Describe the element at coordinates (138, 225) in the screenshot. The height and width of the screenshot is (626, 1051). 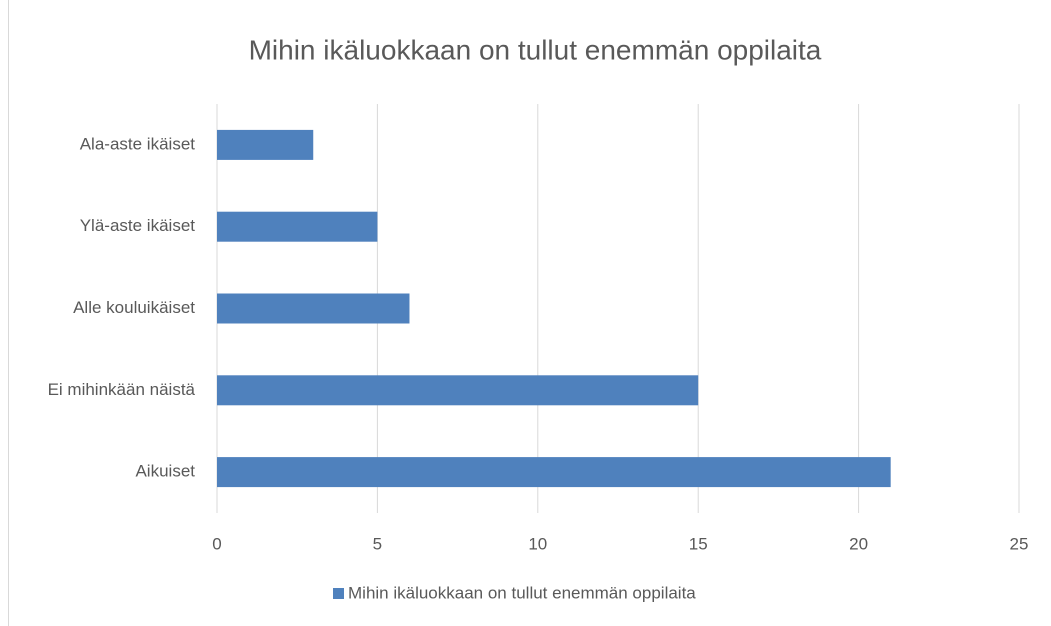
I see `y-tick-label: Ylä-aste ikäiset` at that location.